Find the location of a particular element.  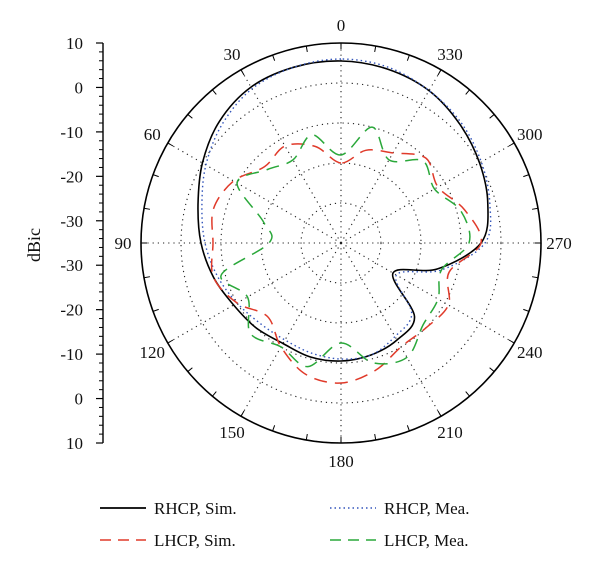

angle-label-30: 30 is located at coordinates (232, 54).